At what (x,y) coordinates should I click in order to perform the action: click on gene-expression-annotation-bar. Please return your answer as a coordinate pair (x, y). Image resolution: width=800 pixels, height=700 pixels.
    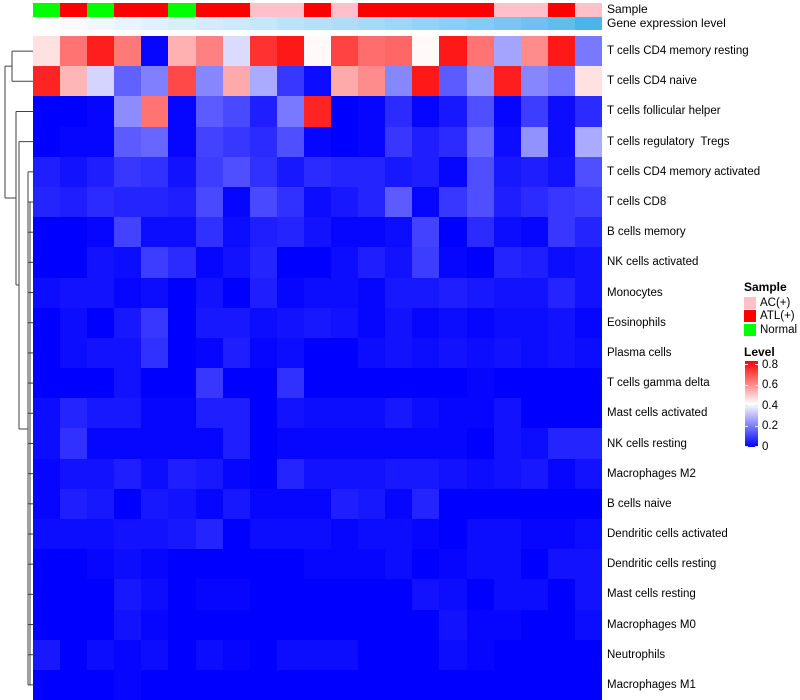
    Looking at the image, I should click on (317, 23).